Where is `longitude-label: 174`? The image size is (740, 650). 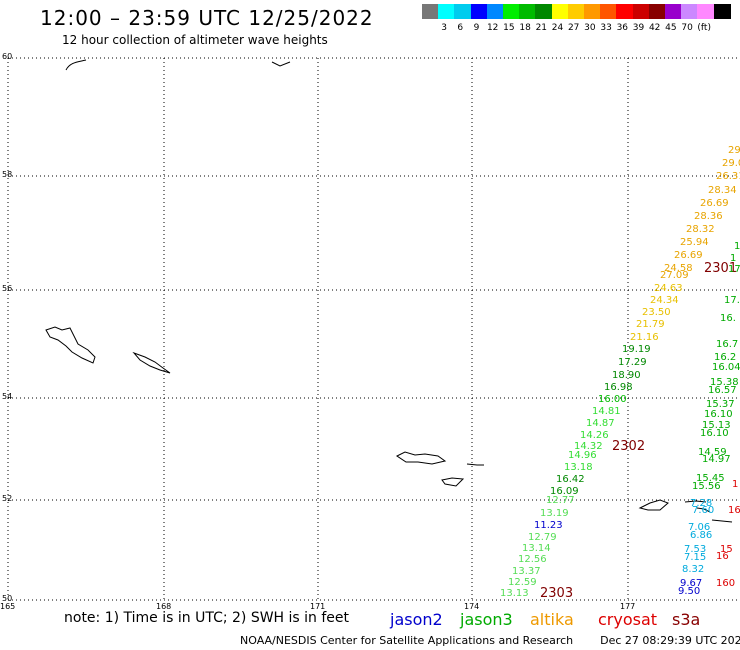 longitude-label: 174 is located at coordinates (471, 606).